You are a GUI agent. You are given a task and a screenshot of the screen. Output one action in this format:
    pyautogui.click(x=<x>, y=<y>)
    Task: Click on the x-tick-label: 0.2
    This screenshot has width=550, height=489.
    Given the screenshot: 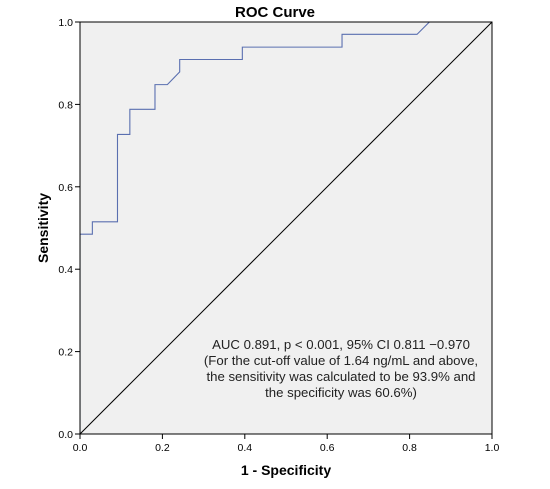 What is the action you would take?
    pyautogui.click(x=162, y=448)
    